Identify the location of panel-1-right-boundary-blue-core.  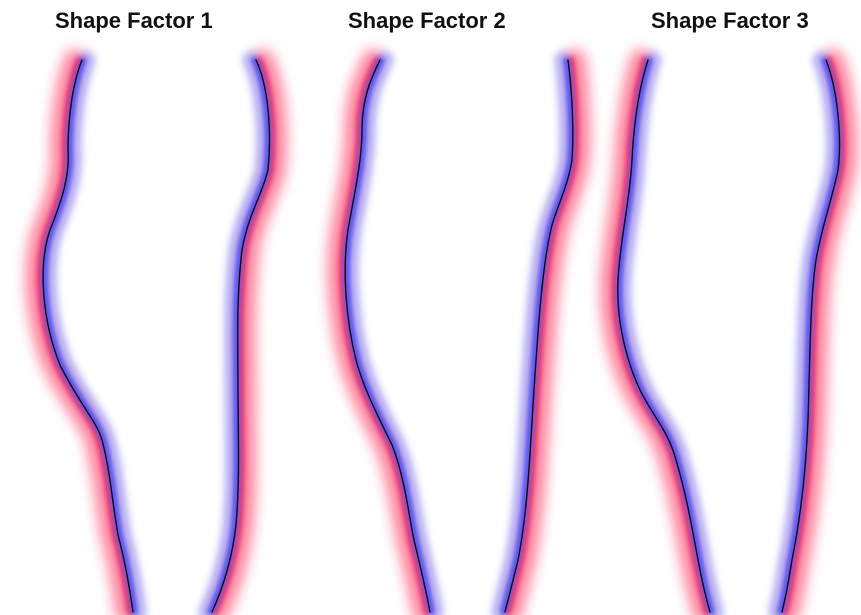
(238, 336).